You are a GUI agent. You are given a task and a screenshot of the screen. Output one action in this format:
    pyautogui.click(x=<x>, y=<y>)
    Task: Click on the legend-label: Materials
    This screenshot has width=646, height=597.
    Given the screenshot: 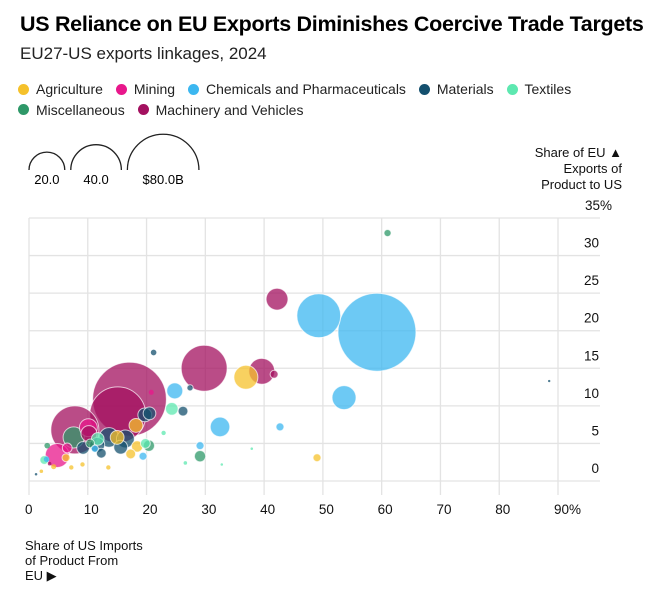 What is the action you would take?
    pyautogui.click(x=465, y=89)
    